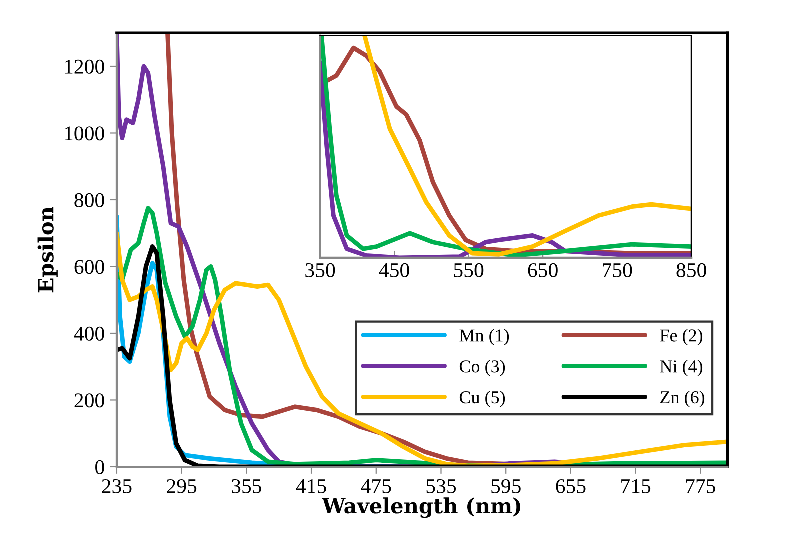  What do you see at coordinates (617, 270) in the screenshot?
I see `x-tick-label: 750` at bounding box center [617, 270].